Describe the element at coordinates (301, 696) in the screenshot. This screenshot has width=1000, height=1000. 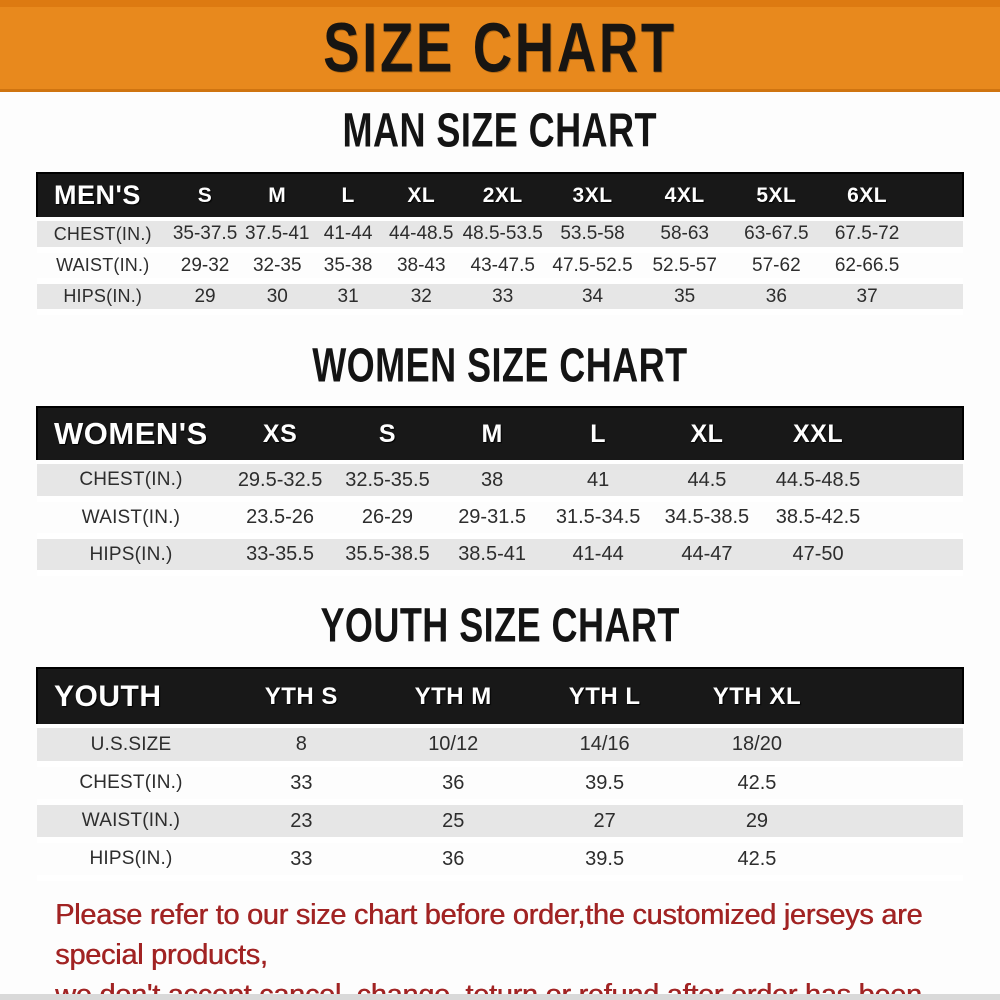
I see `youth-size-header-s: YTH S` at that location.